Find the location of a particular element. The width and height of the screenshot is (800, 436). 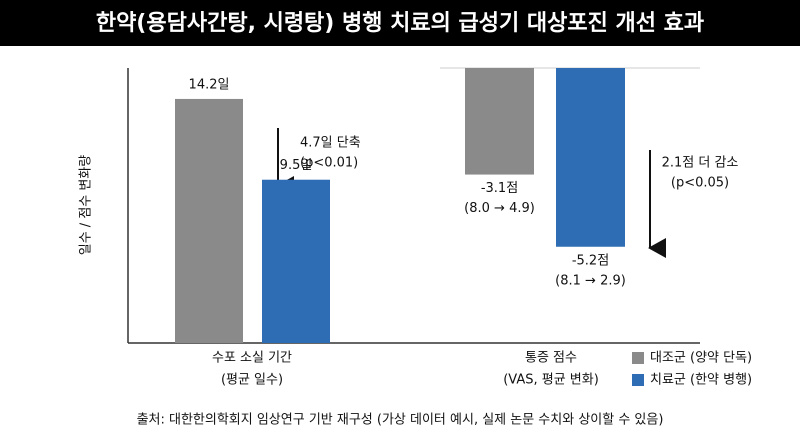

x-tick-label: 통증 점수 is located at coordinates (551, 358).